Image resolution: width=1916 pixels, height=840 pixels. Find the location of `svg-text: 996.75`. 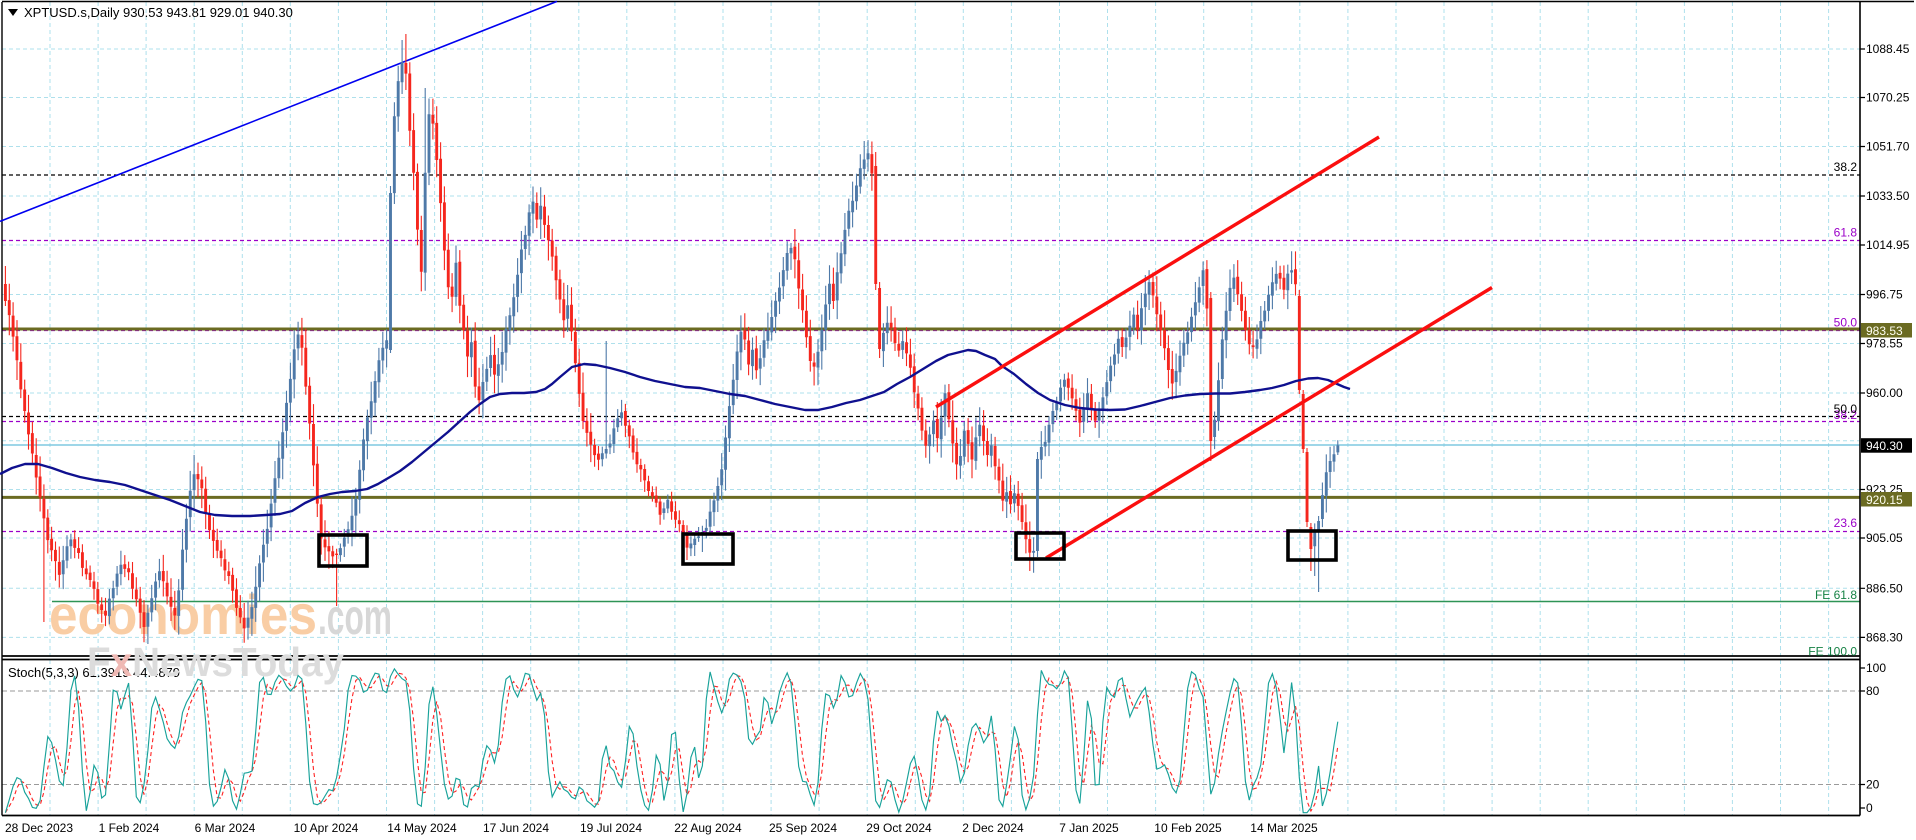

svg-text: 996.75 is located at coordinates (1884, 295).